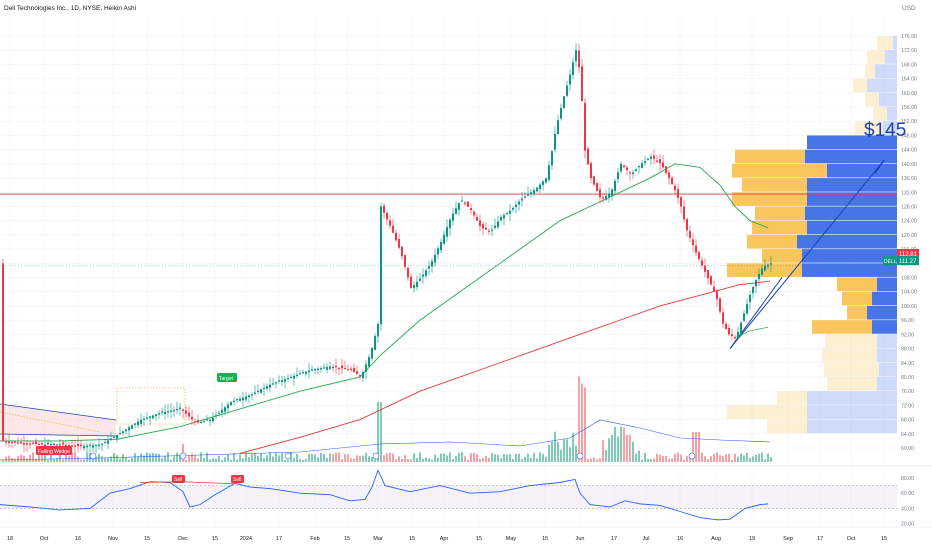 This screenshot has width=932, height=555. I want to click on price-tick-label: 168.00, so click(909, 65).